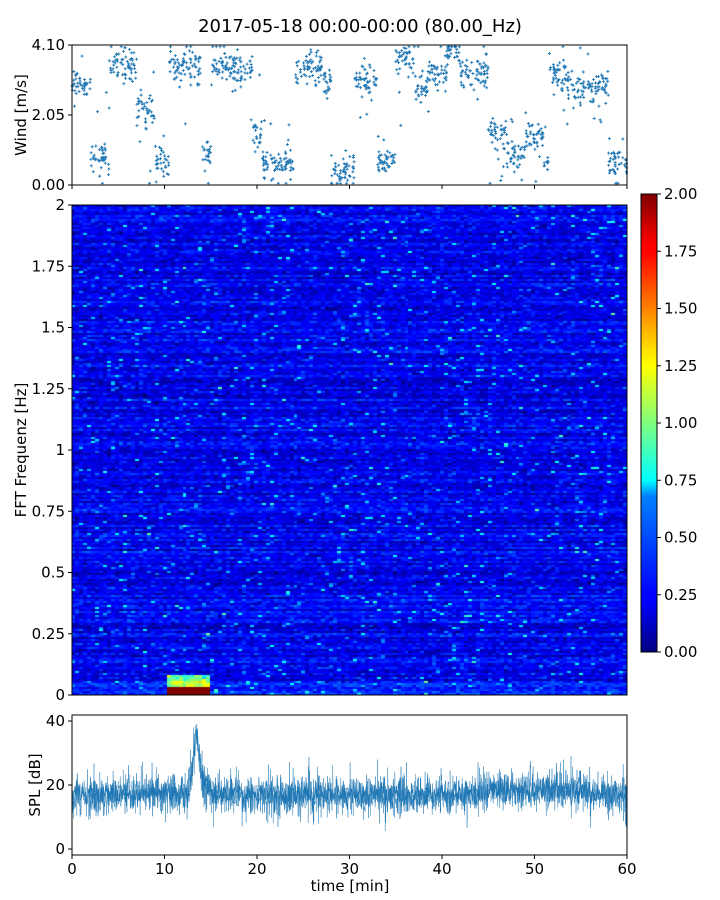 The width and height of the screenshot is (720, 900). What do you see at coordinates (352, 866) in the screenshot?
I see `spl-x-ticks: 0 10 20 30 40 50 60` at bounding box center [352, 866].